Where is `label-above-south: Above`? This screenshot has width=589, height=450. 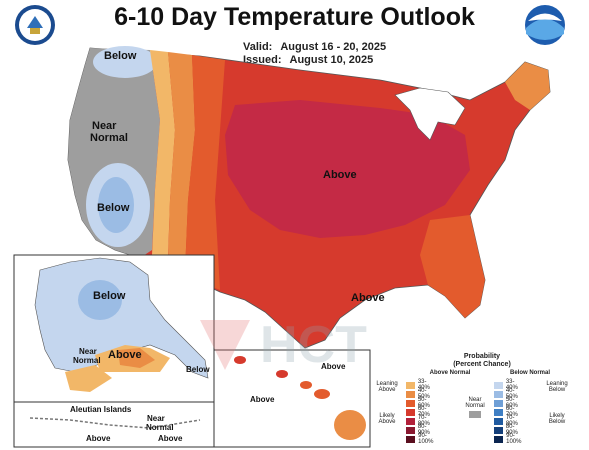 label-above-south: Above is located at coordinates (368, 298).